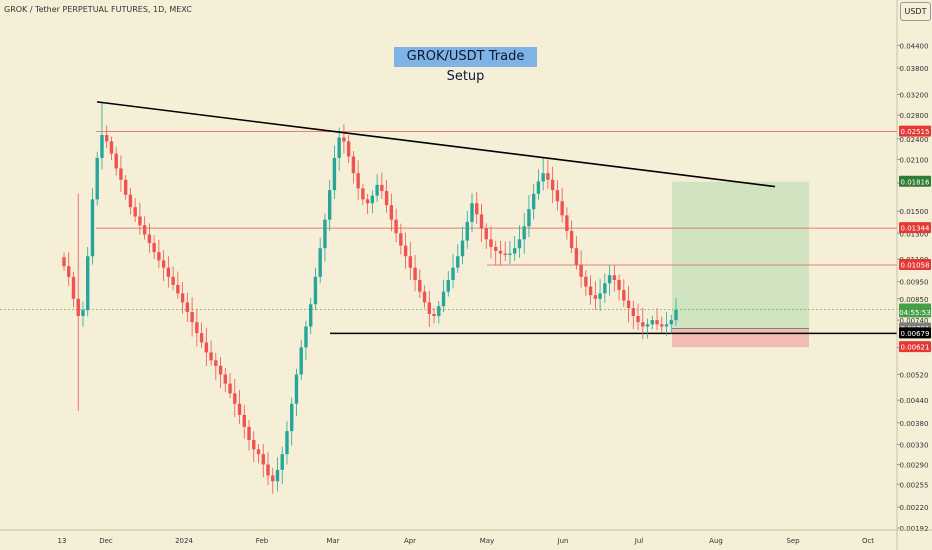  Describe the element at coordinates (740, 255) in the screenshot. I see `target-zone` at that location.